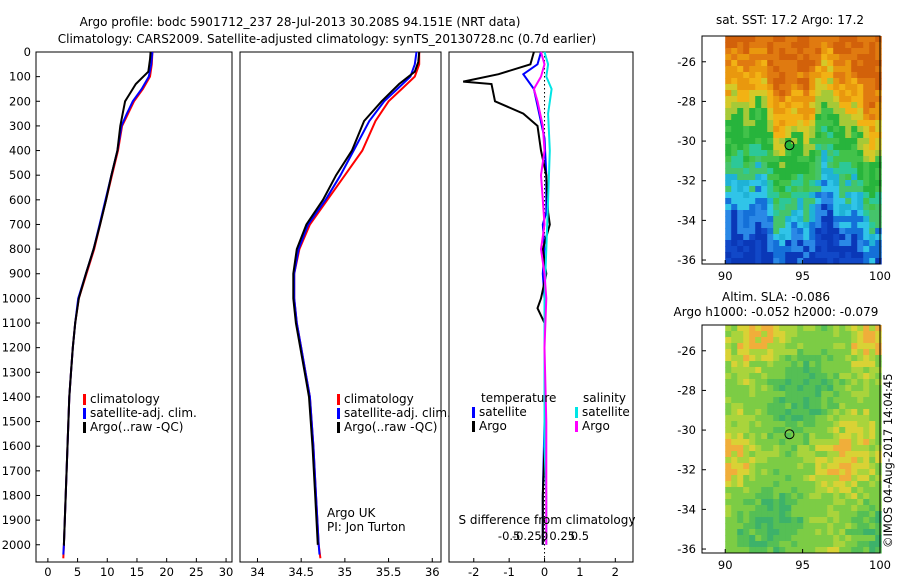 This screenshot has height=580, width=900. What do you see at coordinates (338, 399) in the screenshot?
I see `legend-swatch` at bounding box center [338, 399].